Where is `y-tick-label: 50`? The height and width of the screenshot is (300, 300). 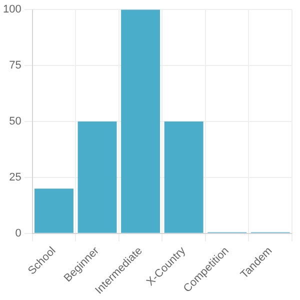
y-tick-label: 50 is located at coordinates (15, 122).